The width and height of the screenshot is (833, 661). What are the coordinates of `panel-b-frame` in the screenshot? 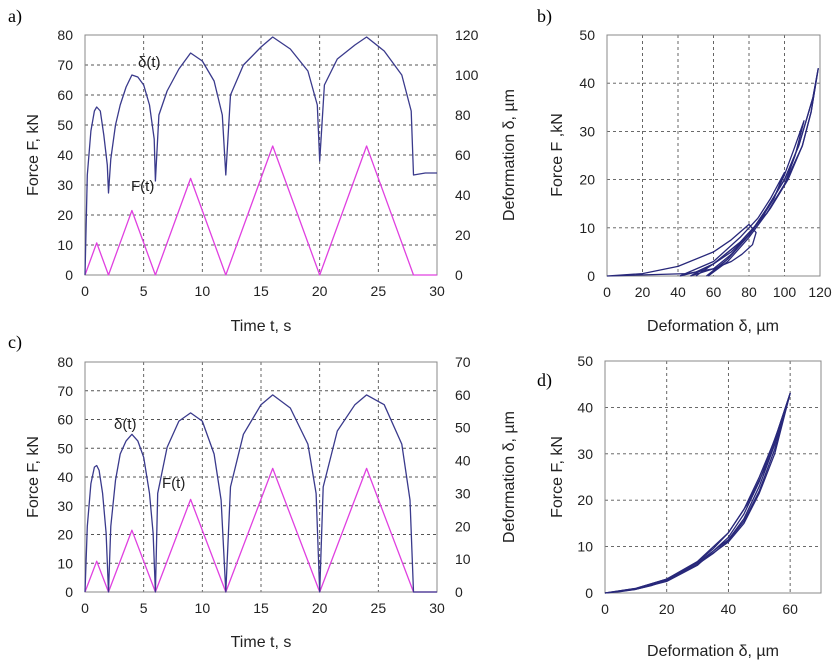 It's located at (713, 155).